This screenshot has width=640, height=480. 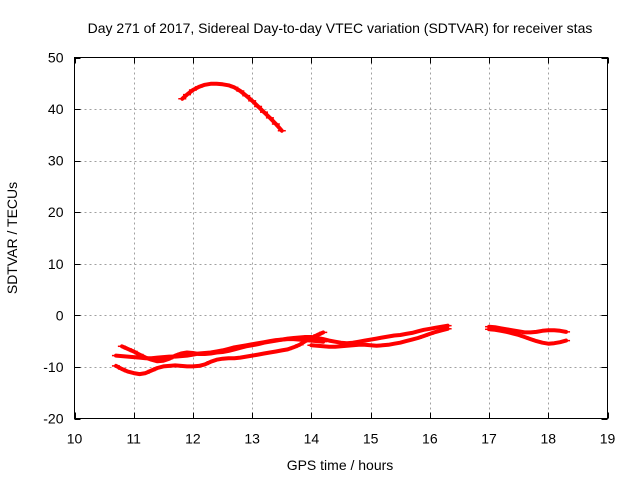 What do you see at coordinates (548, 439) in the screenshot?
I see `x-tick-label: 18` at bounding box center [548, 439].